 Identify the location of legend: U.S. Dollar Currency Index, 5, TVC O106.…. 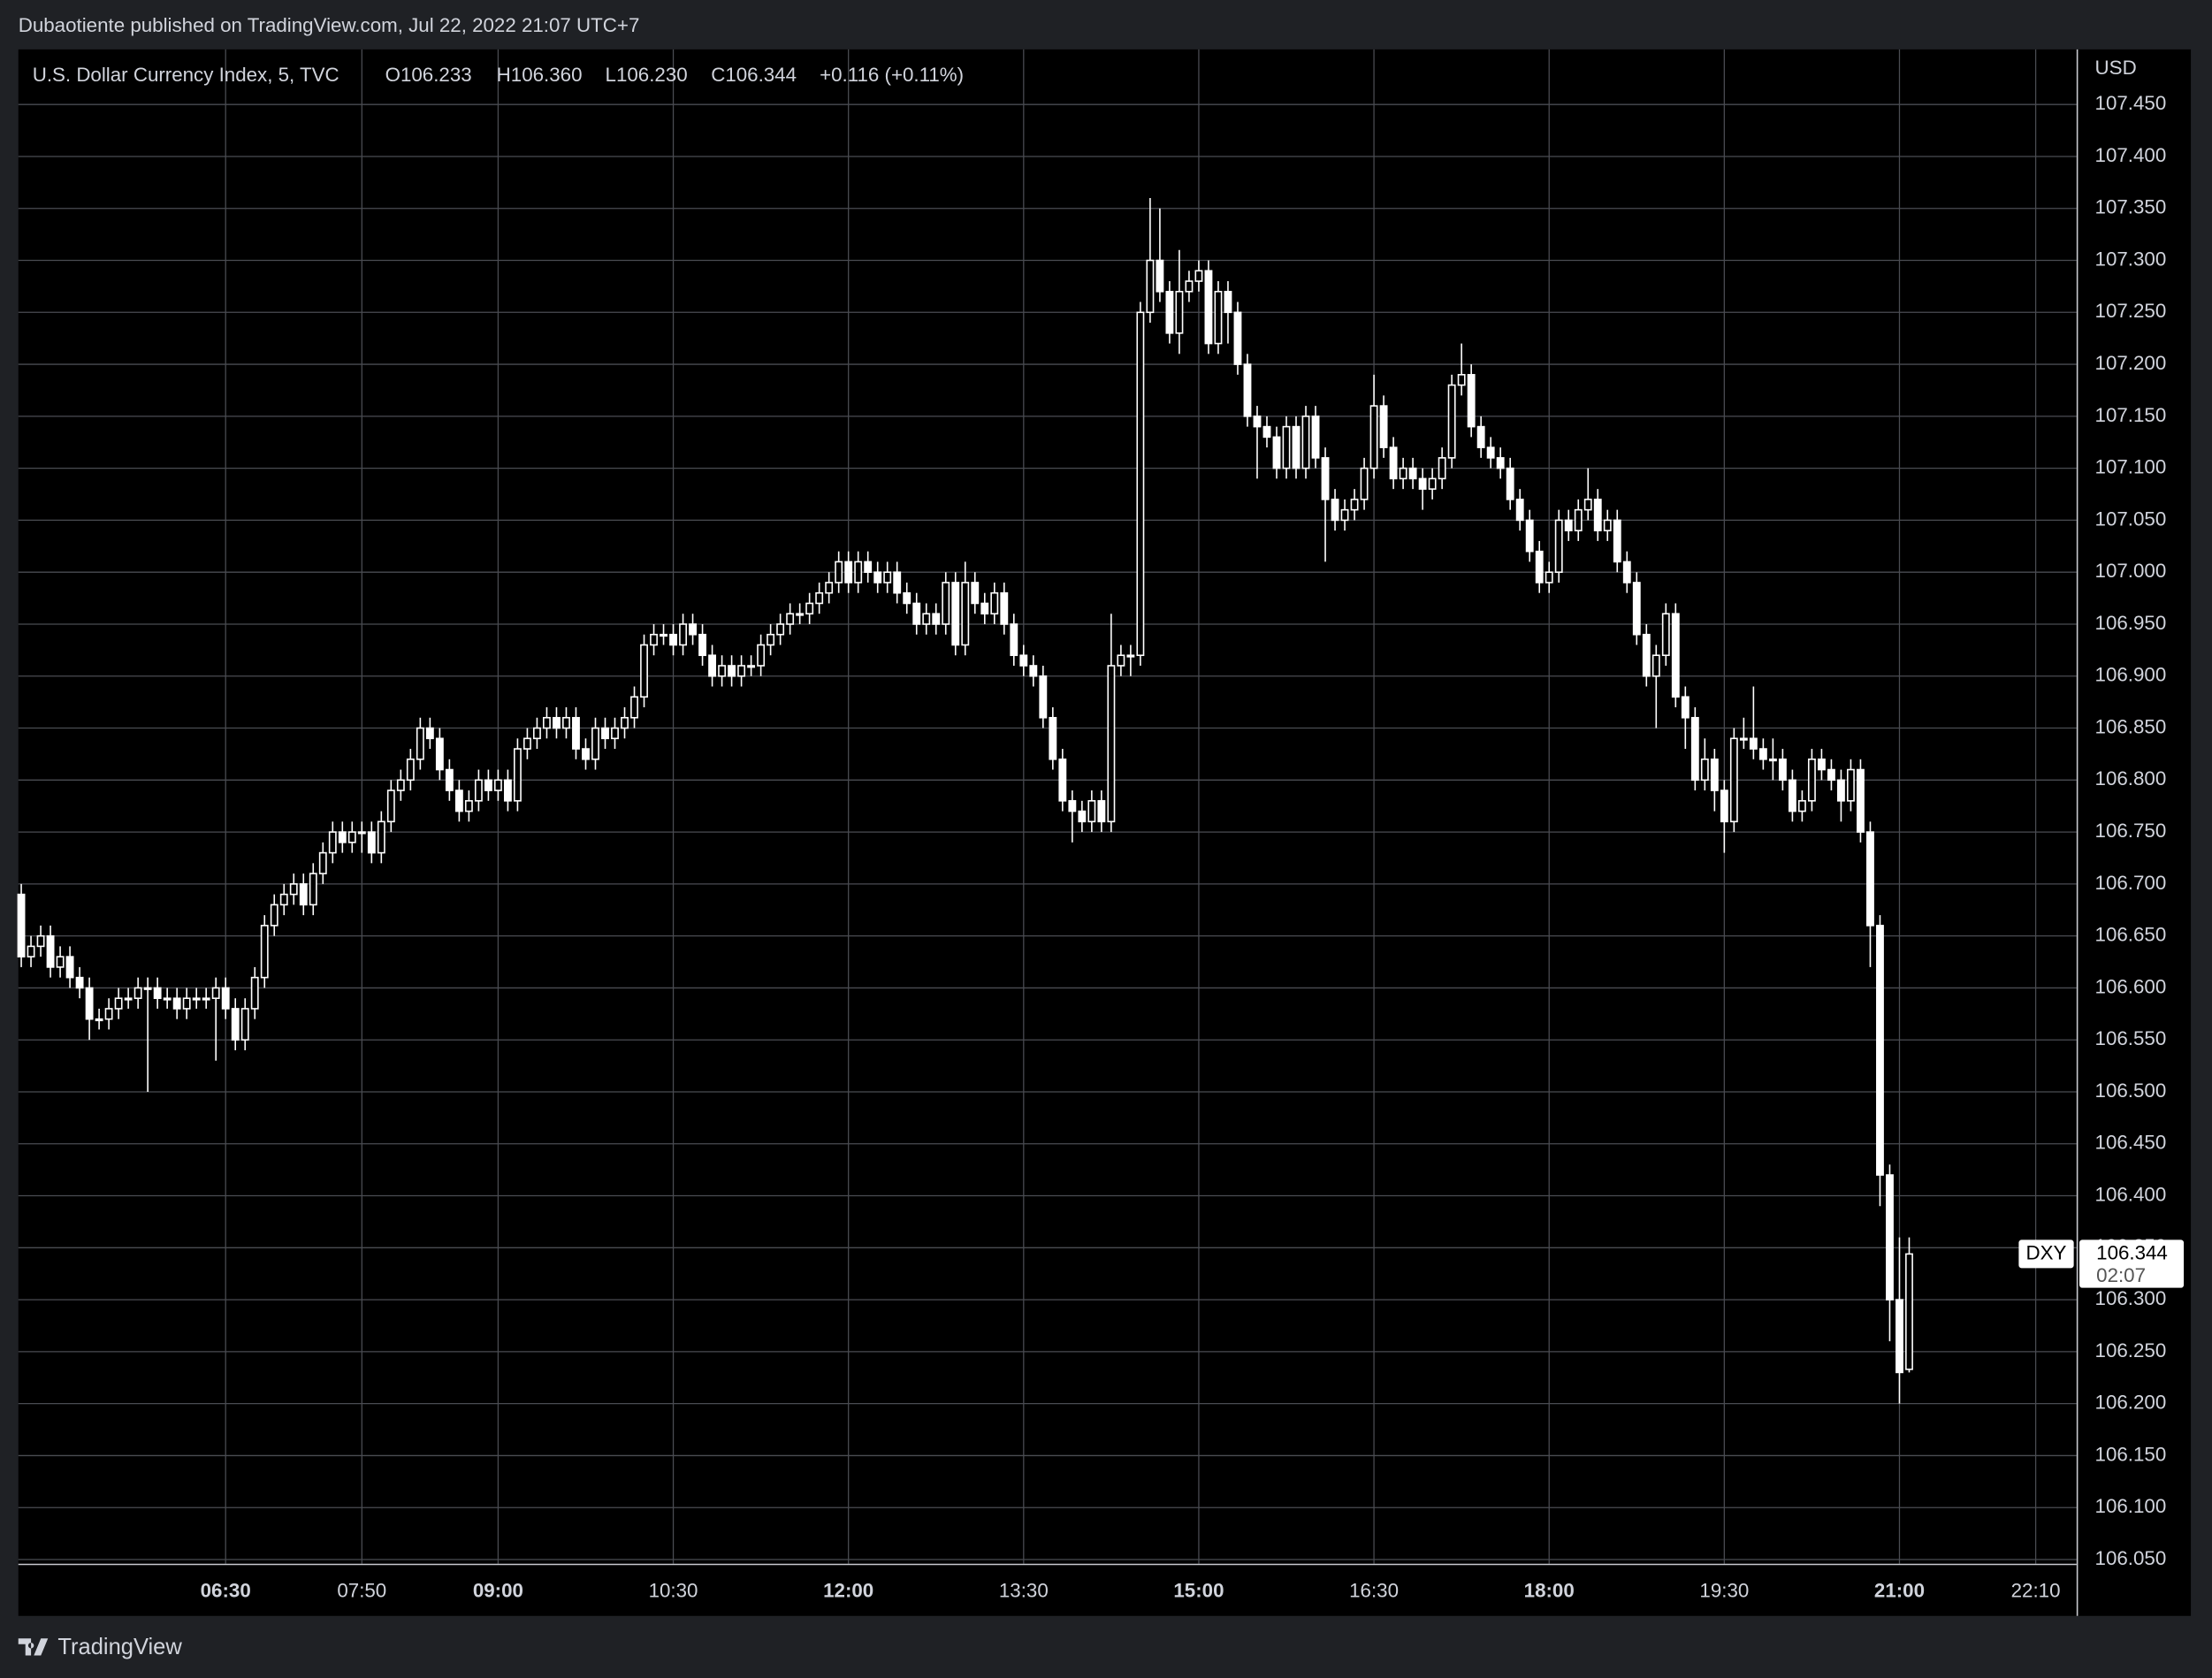
(498, 75).